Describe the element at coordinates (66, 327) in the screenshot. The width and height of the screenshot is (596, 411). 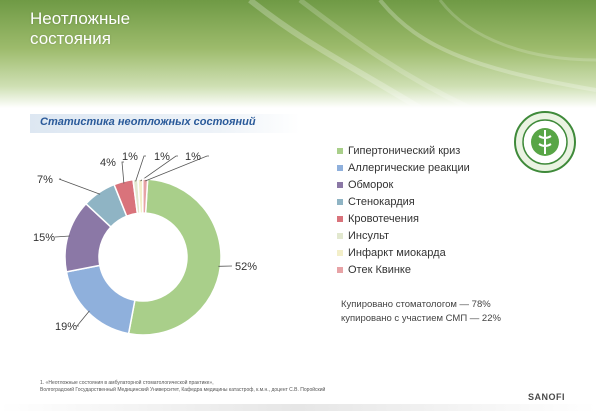
I see `data-label-2: 19%` at that location.